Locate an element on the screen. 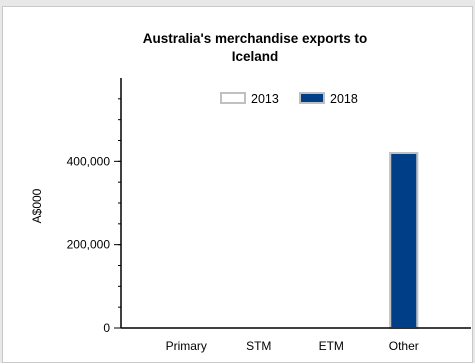 The image size is (475, 363). x-tick-label: Other is located at coordinates (404, 346).